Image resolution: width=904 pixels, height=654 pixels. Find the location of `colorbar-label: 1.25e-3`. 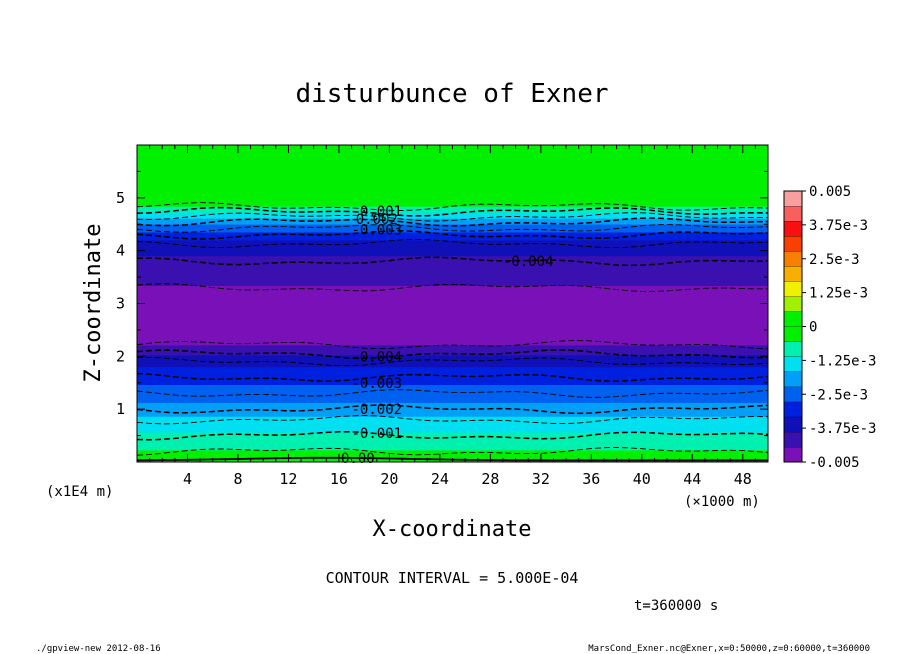

colorbar-label: 1.25e-3 is located at coordinates (838, 294).